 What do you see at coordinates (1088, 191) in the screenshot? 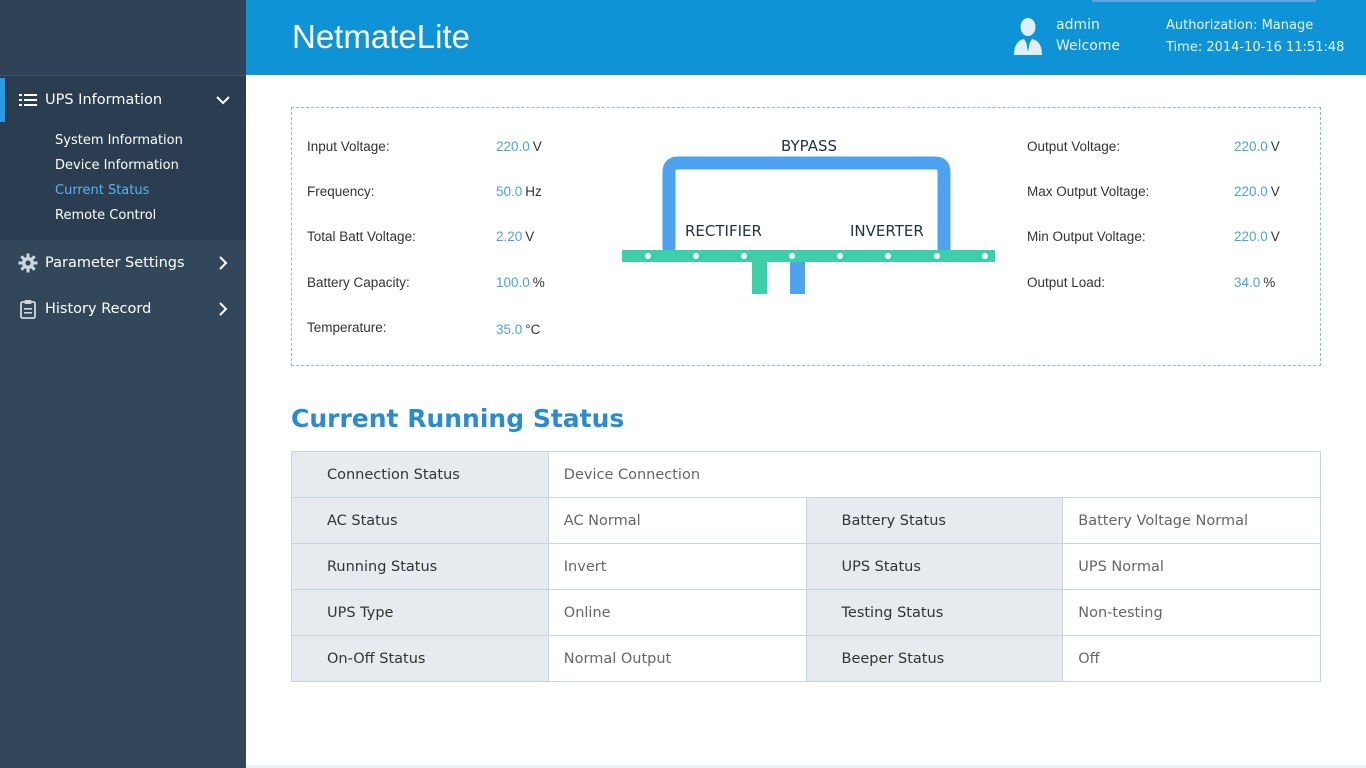
I see `metric-label: Max Output Voltage:` at bounding box center [1088, 191].